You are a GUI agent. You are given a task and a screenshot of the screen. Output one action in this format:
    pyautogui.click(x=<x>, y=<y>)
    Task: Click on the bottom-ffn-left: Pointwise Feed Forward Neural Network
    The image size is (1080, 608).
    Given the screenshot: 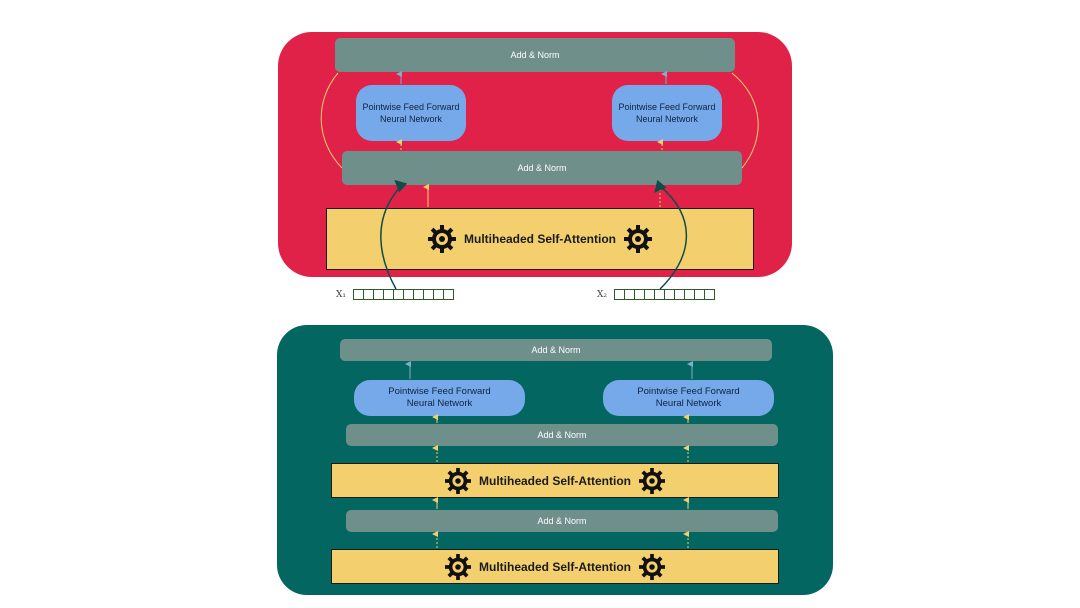 What is the action you would take?
    pyautogui.click(x=439, y=398)
    